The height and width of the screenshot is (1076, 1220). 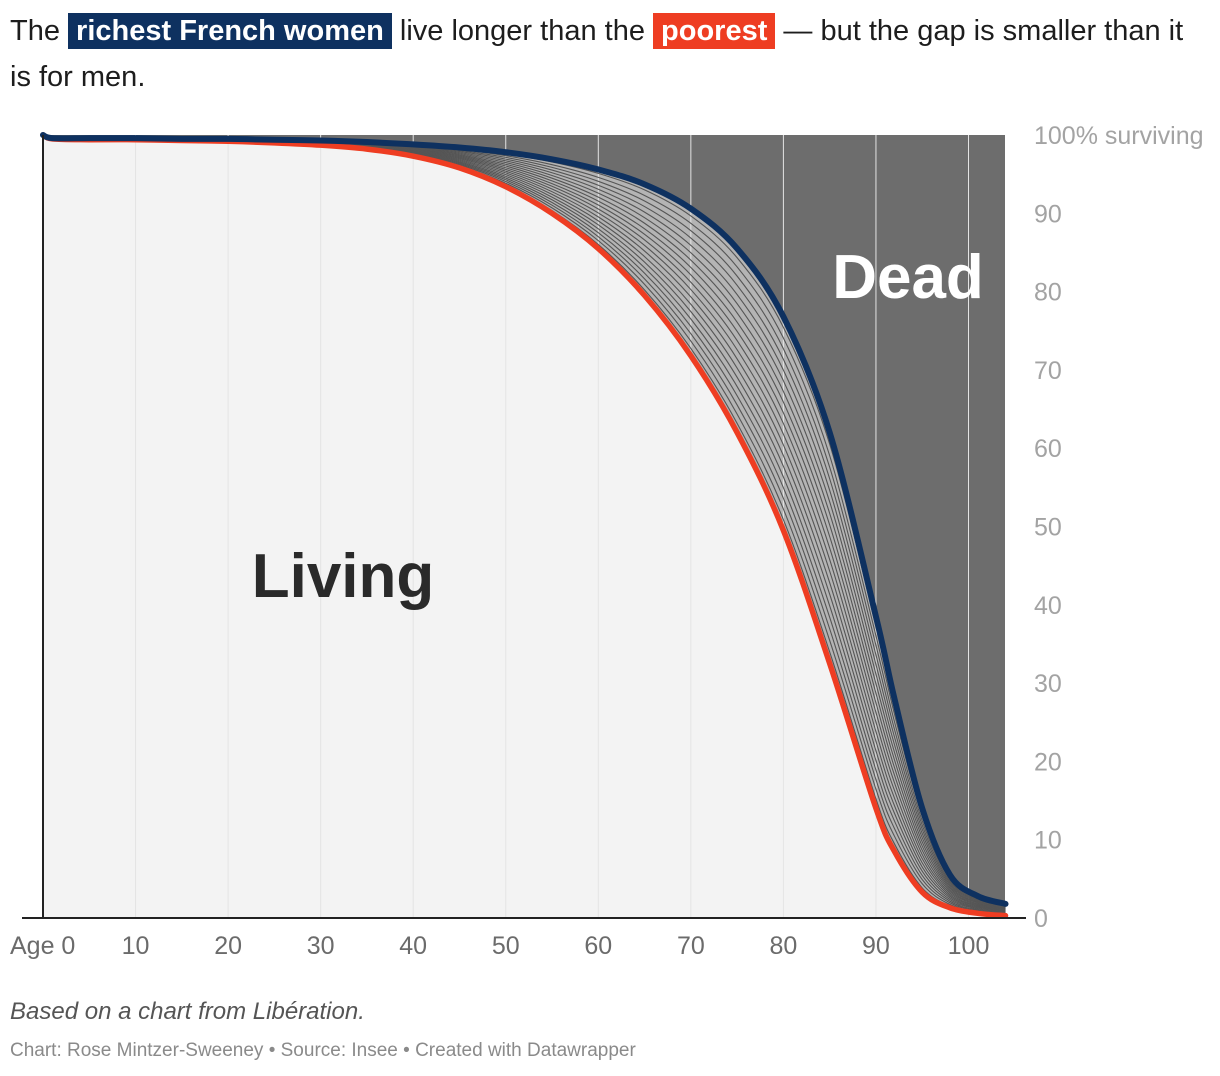 I want to click on richest-highlight: richest French women, so click(x=230, y=31).